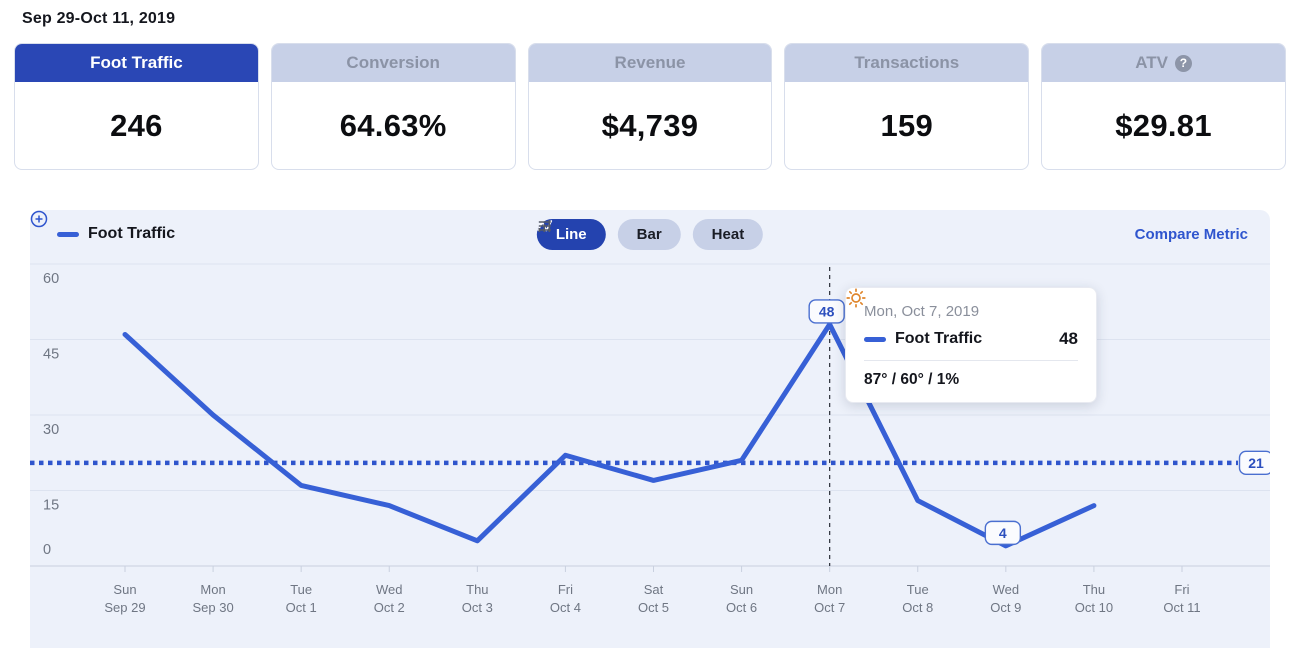  I want to click on svg-text: Sep 30, so click(212, 607).